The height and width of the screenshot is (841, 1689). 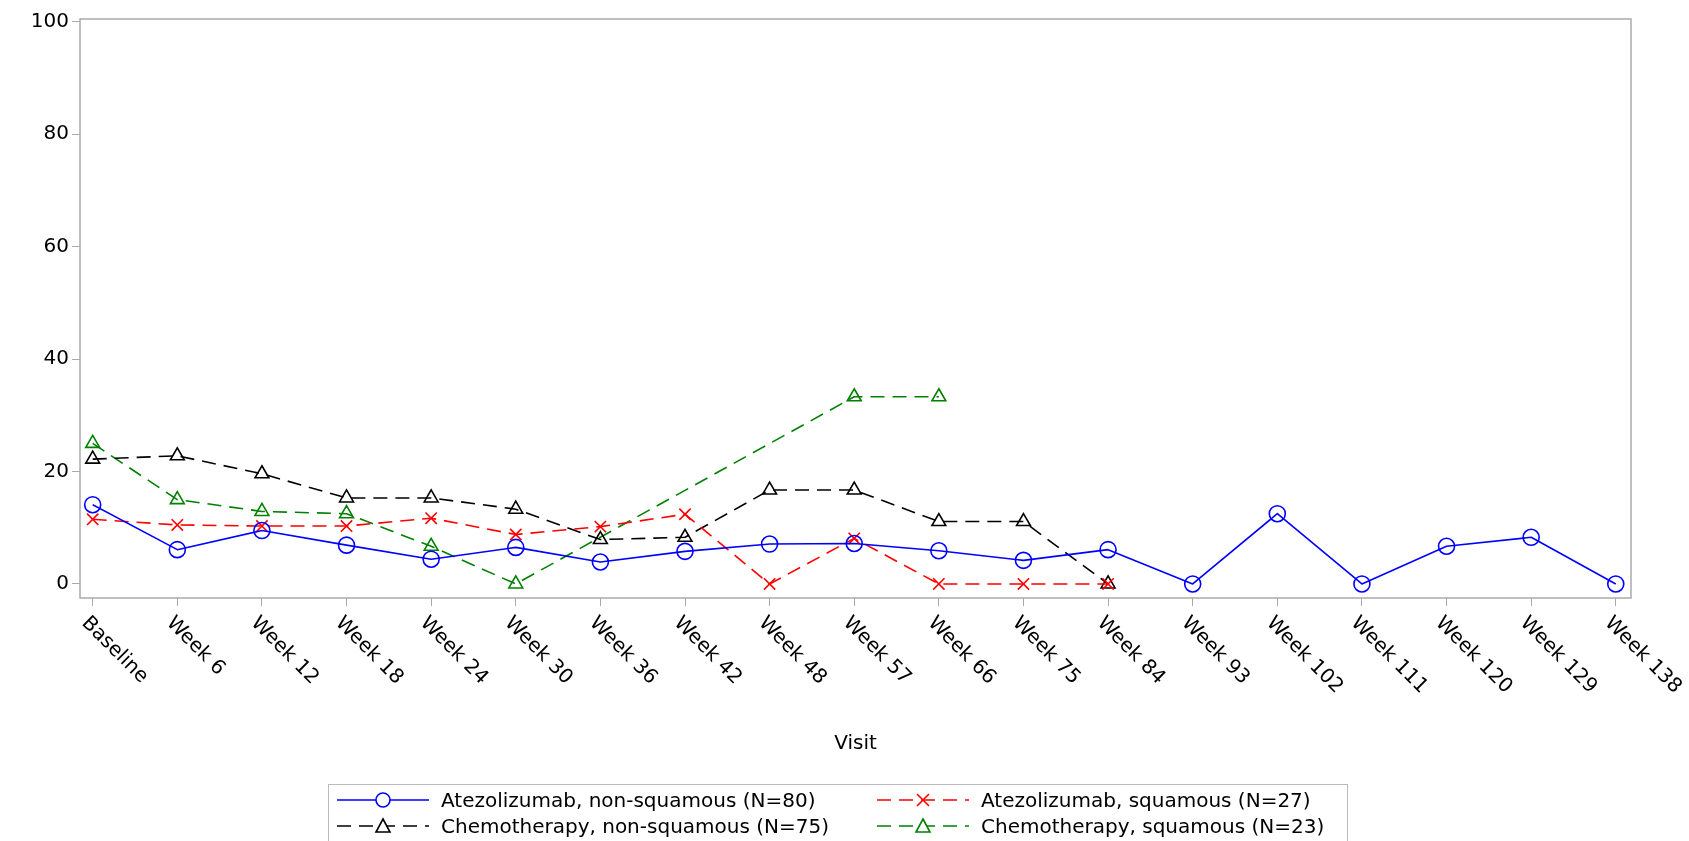 What do you see at coordinates (1153, 826) in the screenshot?
I see `legend-label: Chemotherapy, squamous (N=23)` at bounding box center [1153, 826].